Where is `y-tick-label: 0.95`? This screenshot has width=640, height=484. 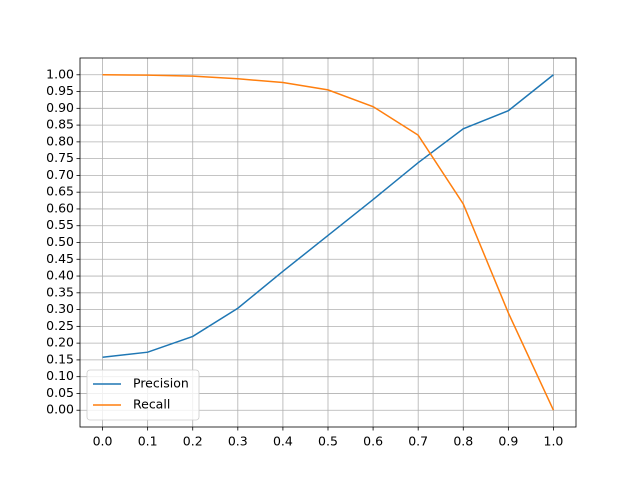 y-tick-label: 0.95 is located at coordinates (60, 90).